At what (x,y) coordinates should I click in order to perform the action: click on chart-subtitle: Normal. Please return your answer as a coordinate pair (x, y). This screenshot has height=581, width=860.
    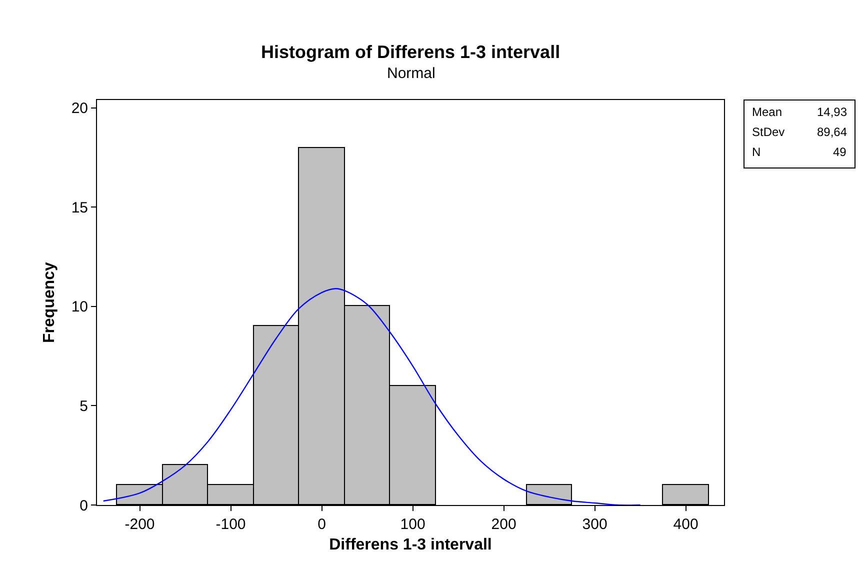
    Looking at the image, I should click on (411, 73).